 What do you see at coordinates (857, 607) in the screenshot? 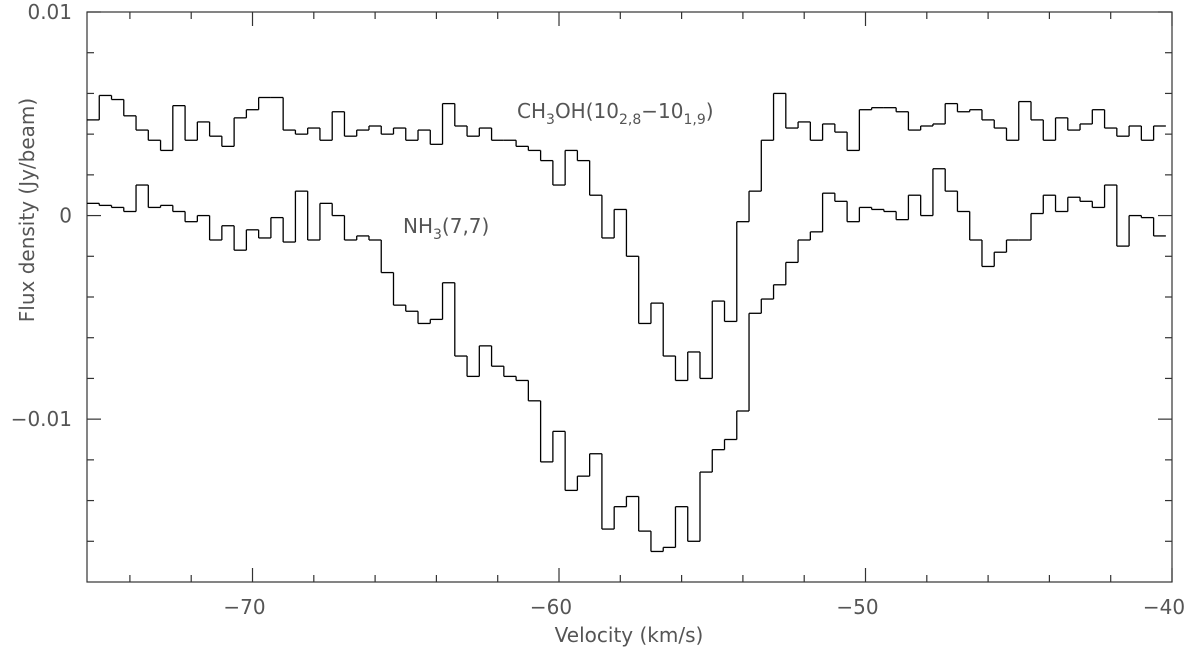
I see `x-tick-label: −50` at bounding box center [857, 607].